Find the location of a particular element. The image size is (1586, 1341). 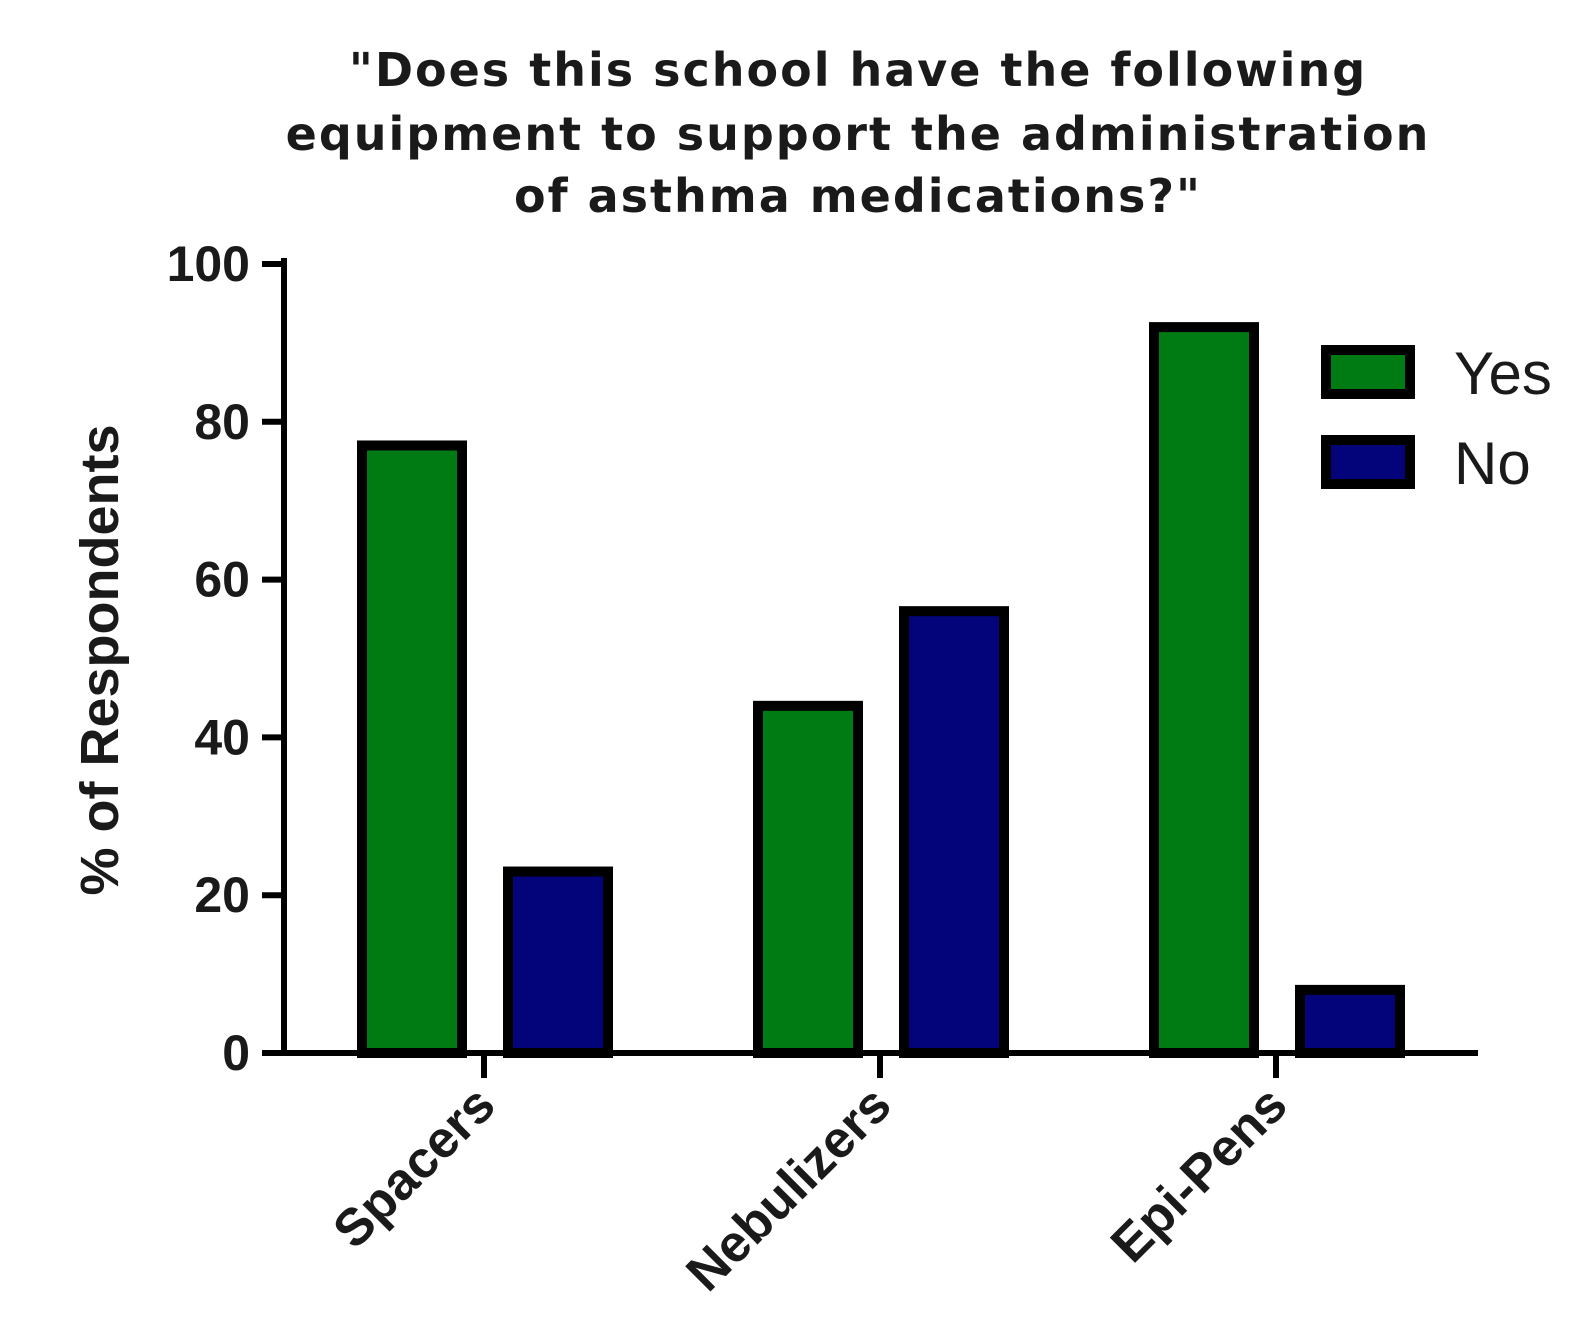

legend-label-yes: Yes is located at coordinates (1503, 373).